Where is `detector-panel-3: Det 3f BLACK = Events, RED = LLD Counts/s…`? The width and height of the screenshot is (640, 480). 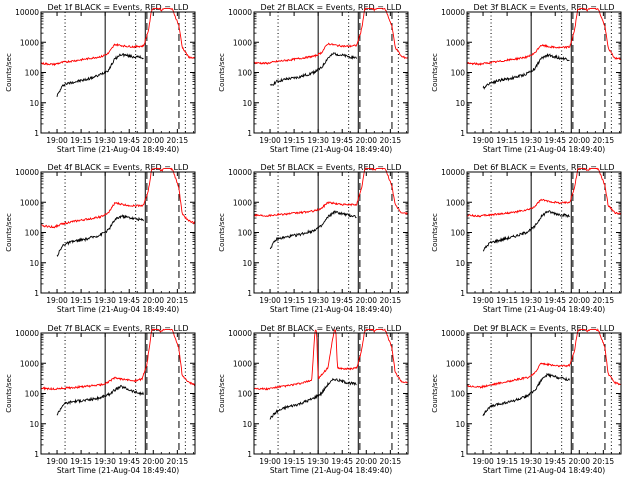
detector-panel-3: Det 3f BLACK = Events, RED = LLD Counts/s… is located at coordinates (526, 78).